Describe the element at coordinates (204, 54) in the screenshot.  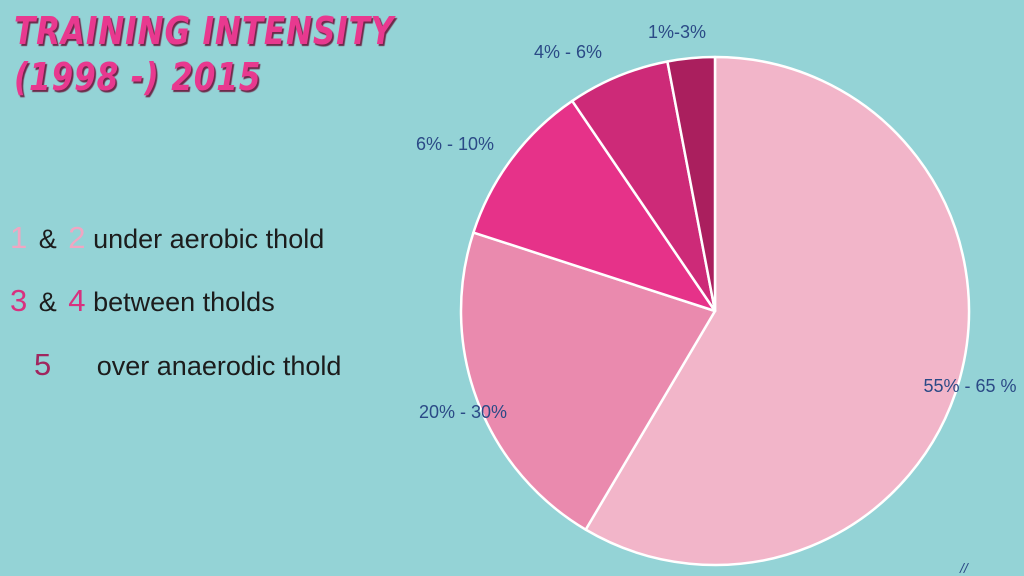
I see `chart-title: TRAINING INTENSITY (1998 -) 2015` at that location.